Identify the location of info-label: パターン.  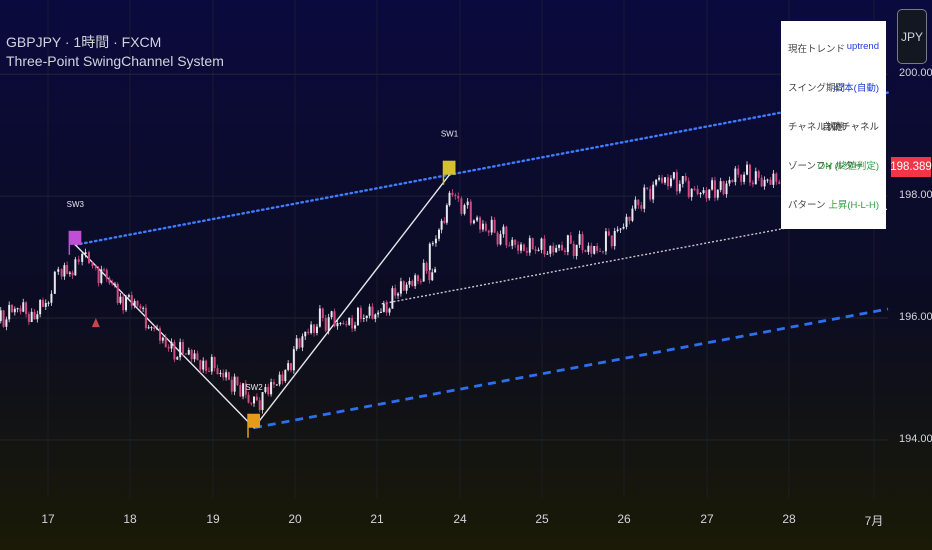
(807, 205).